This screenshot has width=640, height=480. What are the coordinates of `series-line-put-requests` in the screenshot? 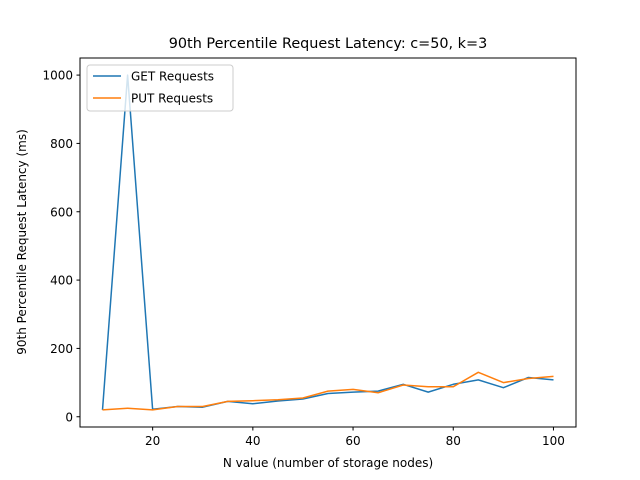 It's located at (328, 391).